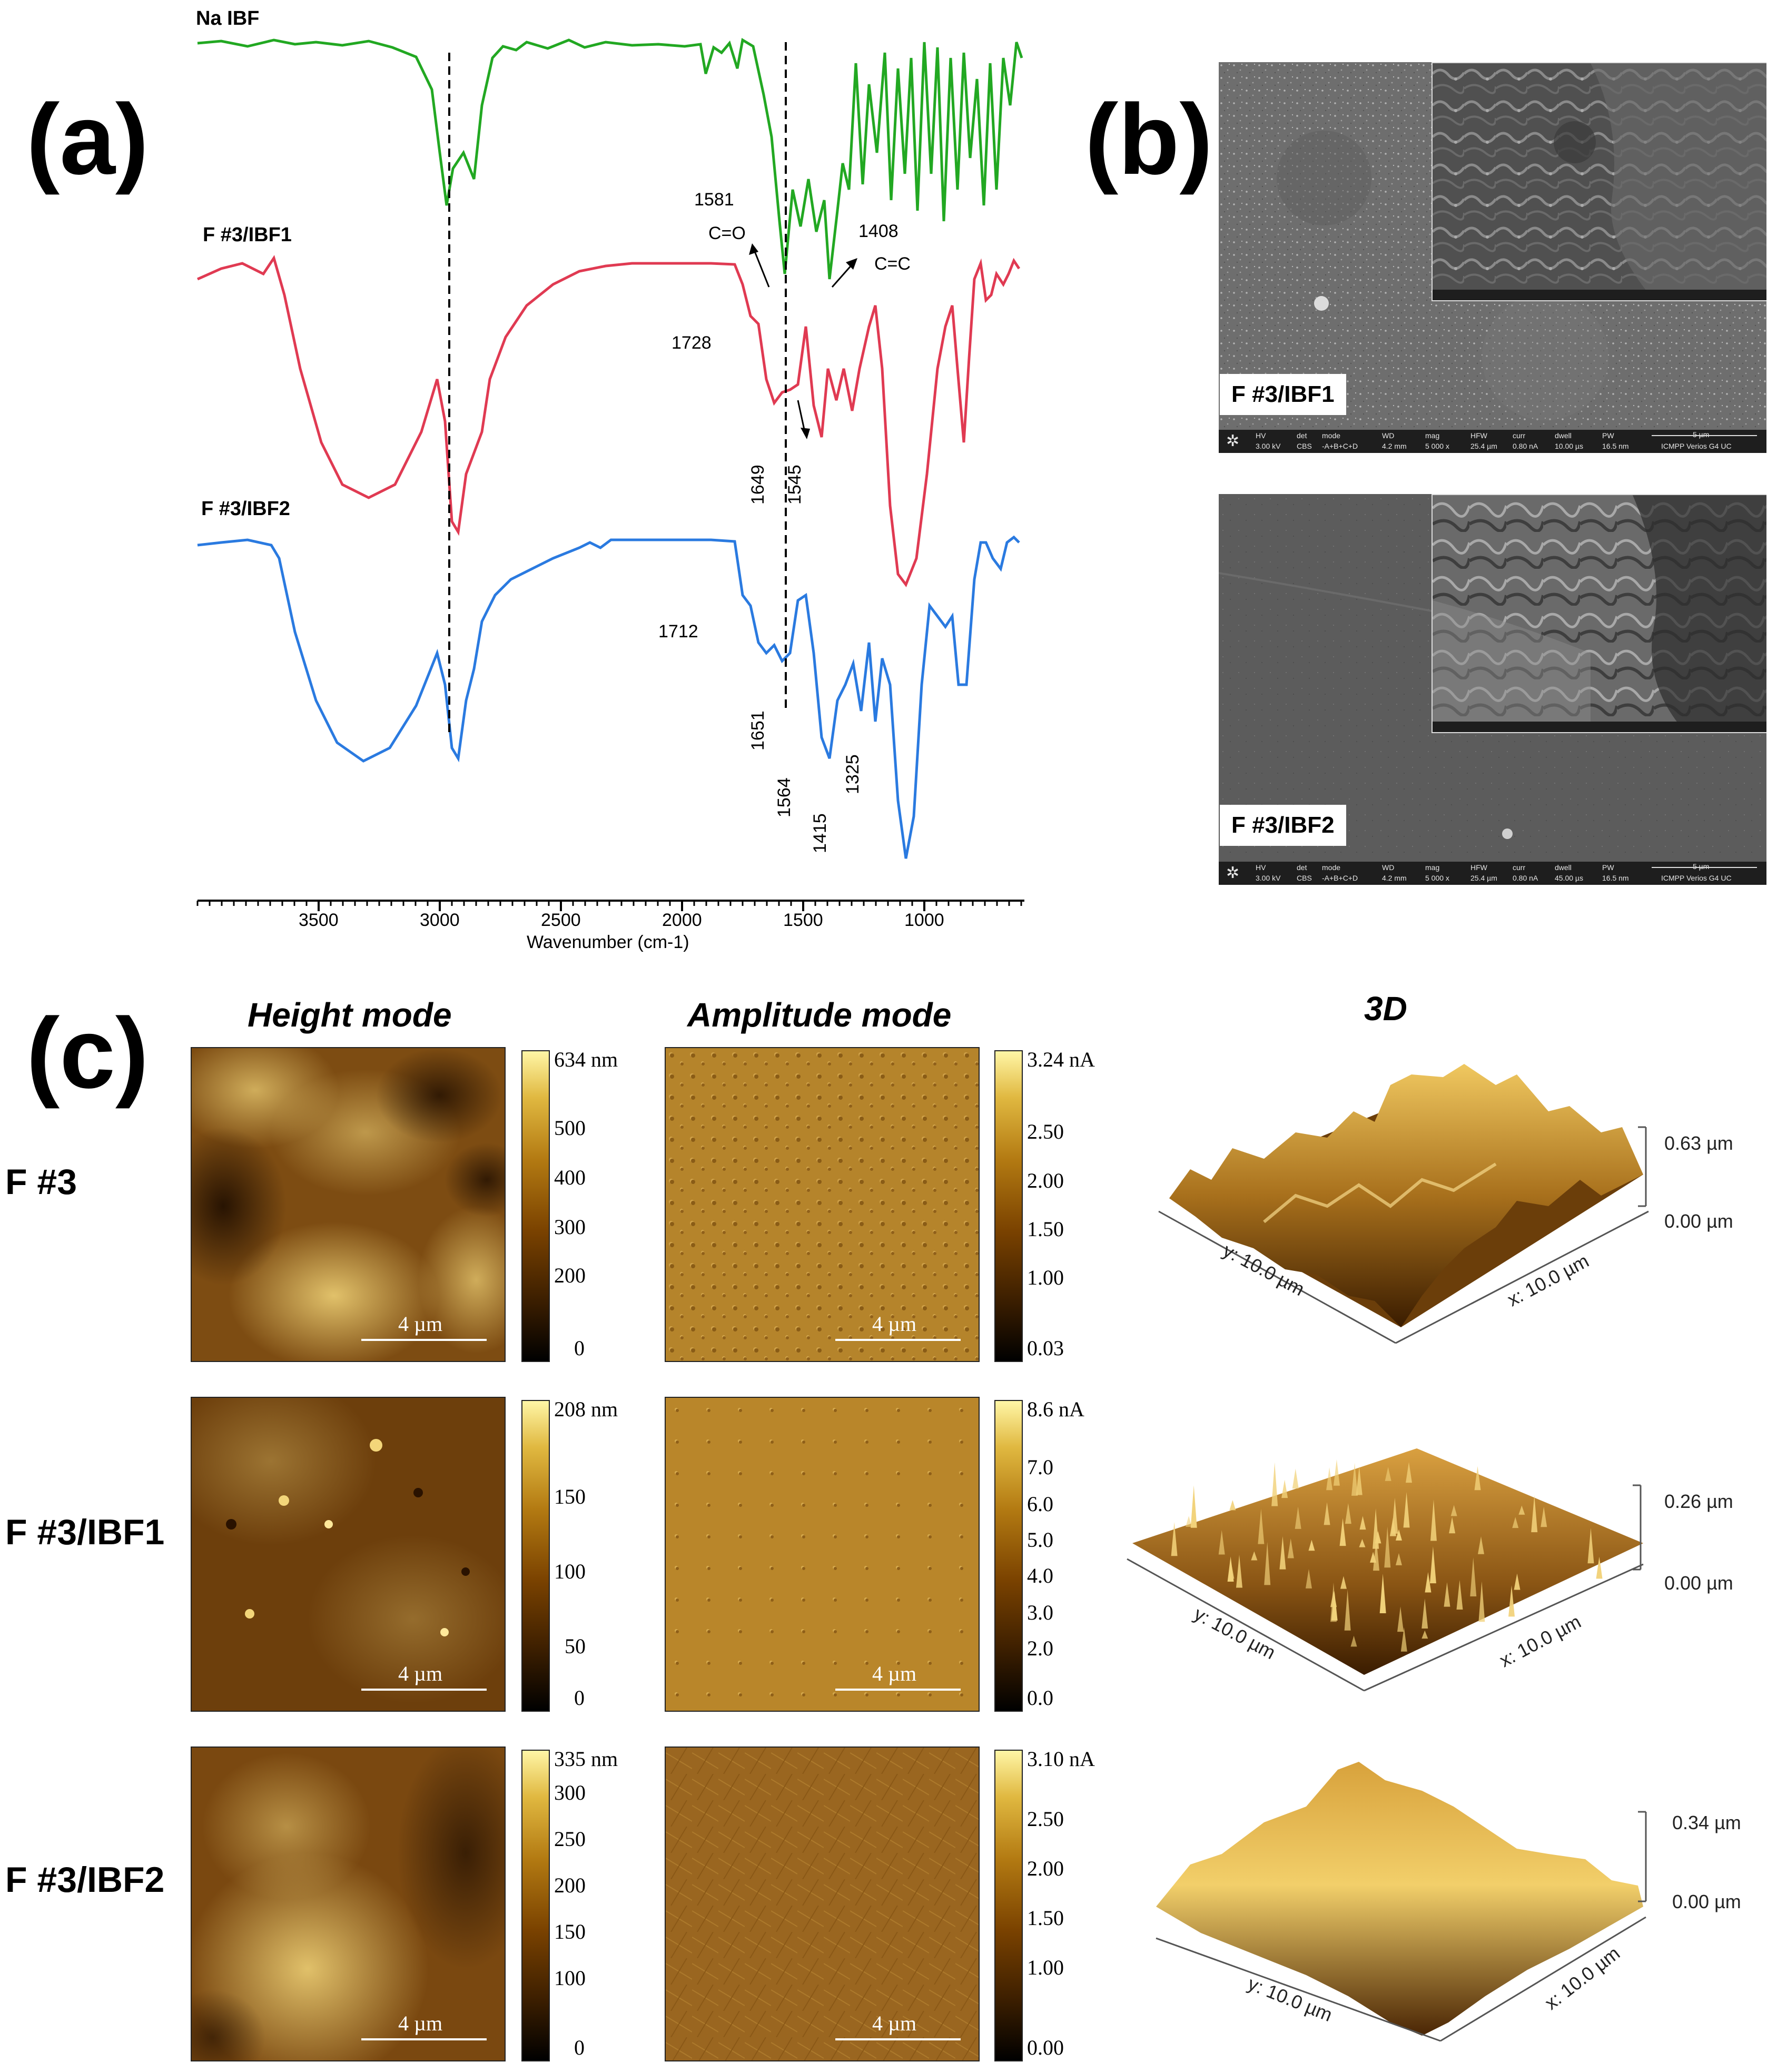 Image resolution: width=1777 pixels, height=2072 pixels. What do you see at coordinates (1385, 1009) in the screenshot?
I see `title-3d: 3D` at bounding box center [1385, 1009].